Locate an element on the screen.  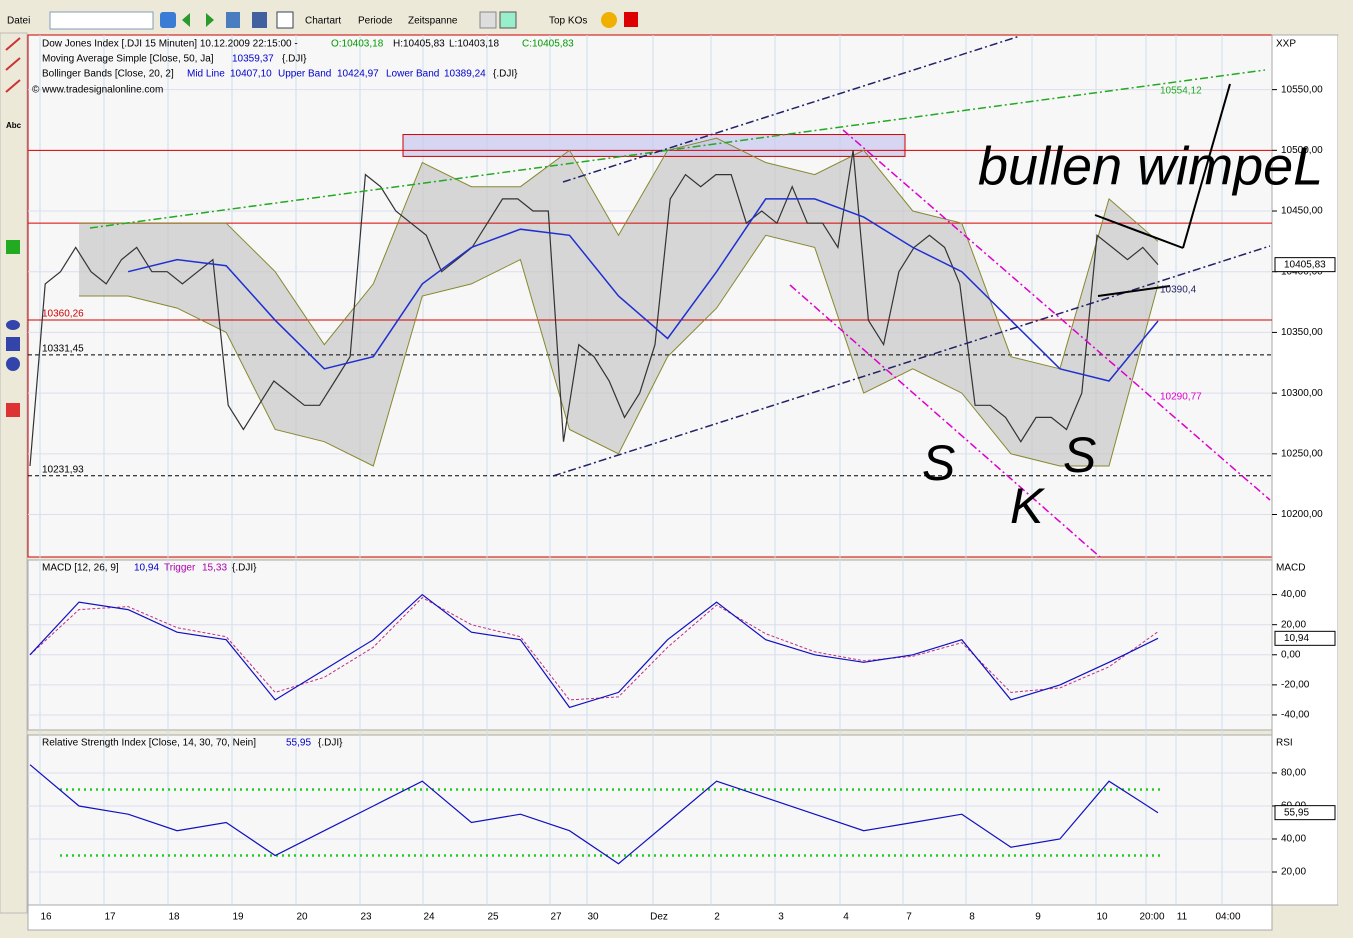
x-tick-label: 16 is located at coordinates (46, 917).